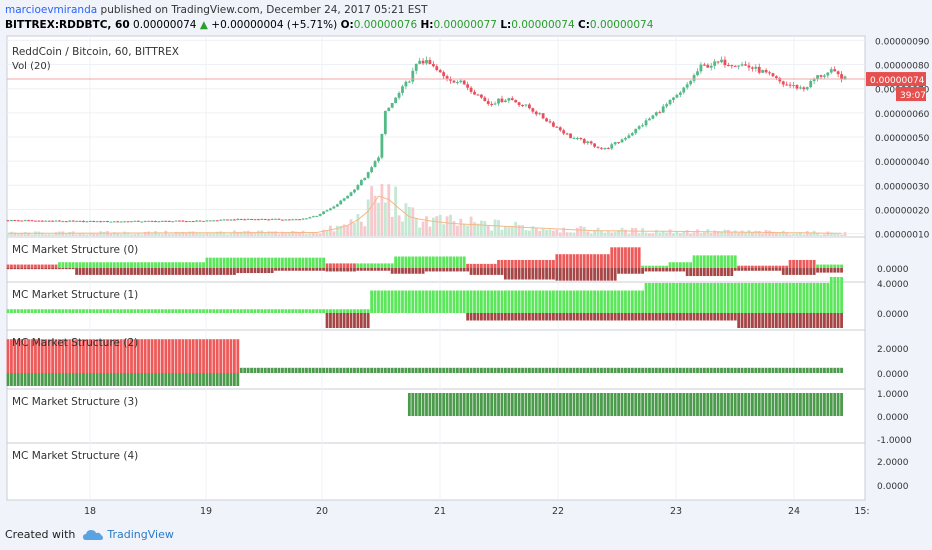 Image resolution: width=932 pixels, height=550 pixels. I want to click on author-link: marcioevmiranda, so click(51, 10).